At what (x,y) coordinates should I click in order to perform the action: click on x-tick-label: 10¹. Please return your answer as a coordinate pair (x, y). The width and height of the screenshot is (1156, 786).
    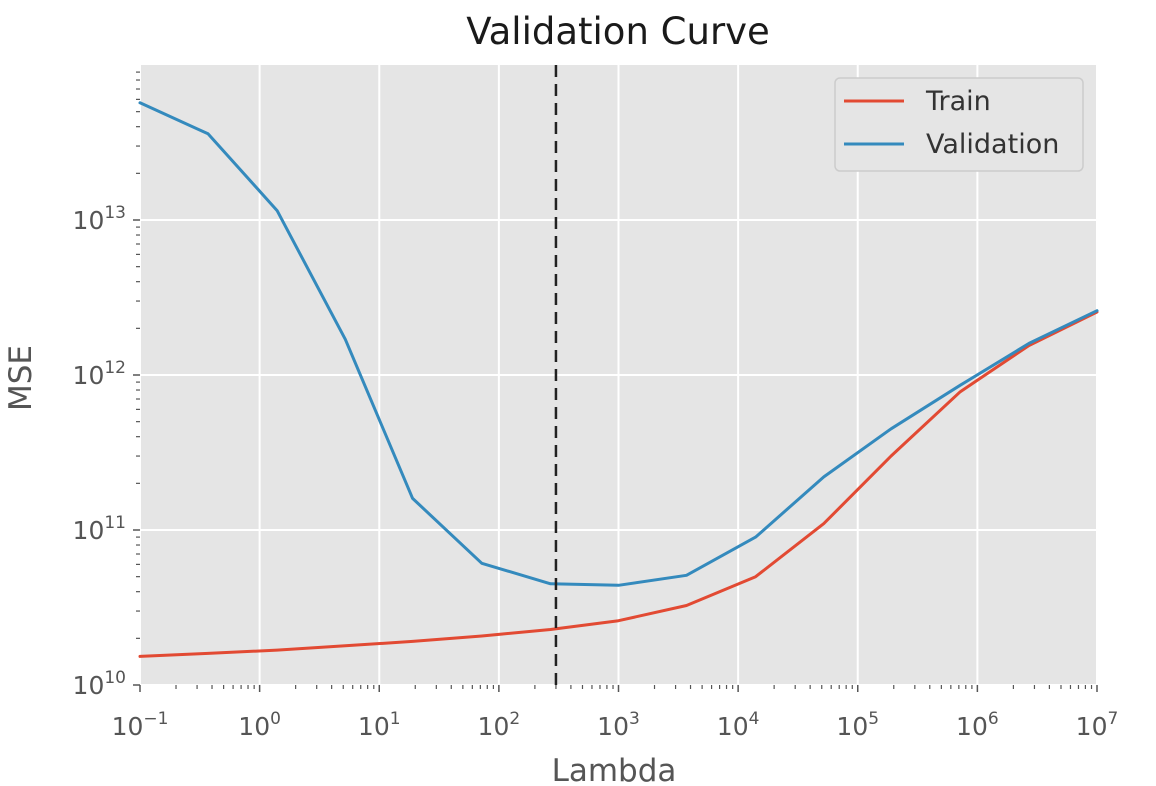
    Looking at the image, I should click on (379, 725).